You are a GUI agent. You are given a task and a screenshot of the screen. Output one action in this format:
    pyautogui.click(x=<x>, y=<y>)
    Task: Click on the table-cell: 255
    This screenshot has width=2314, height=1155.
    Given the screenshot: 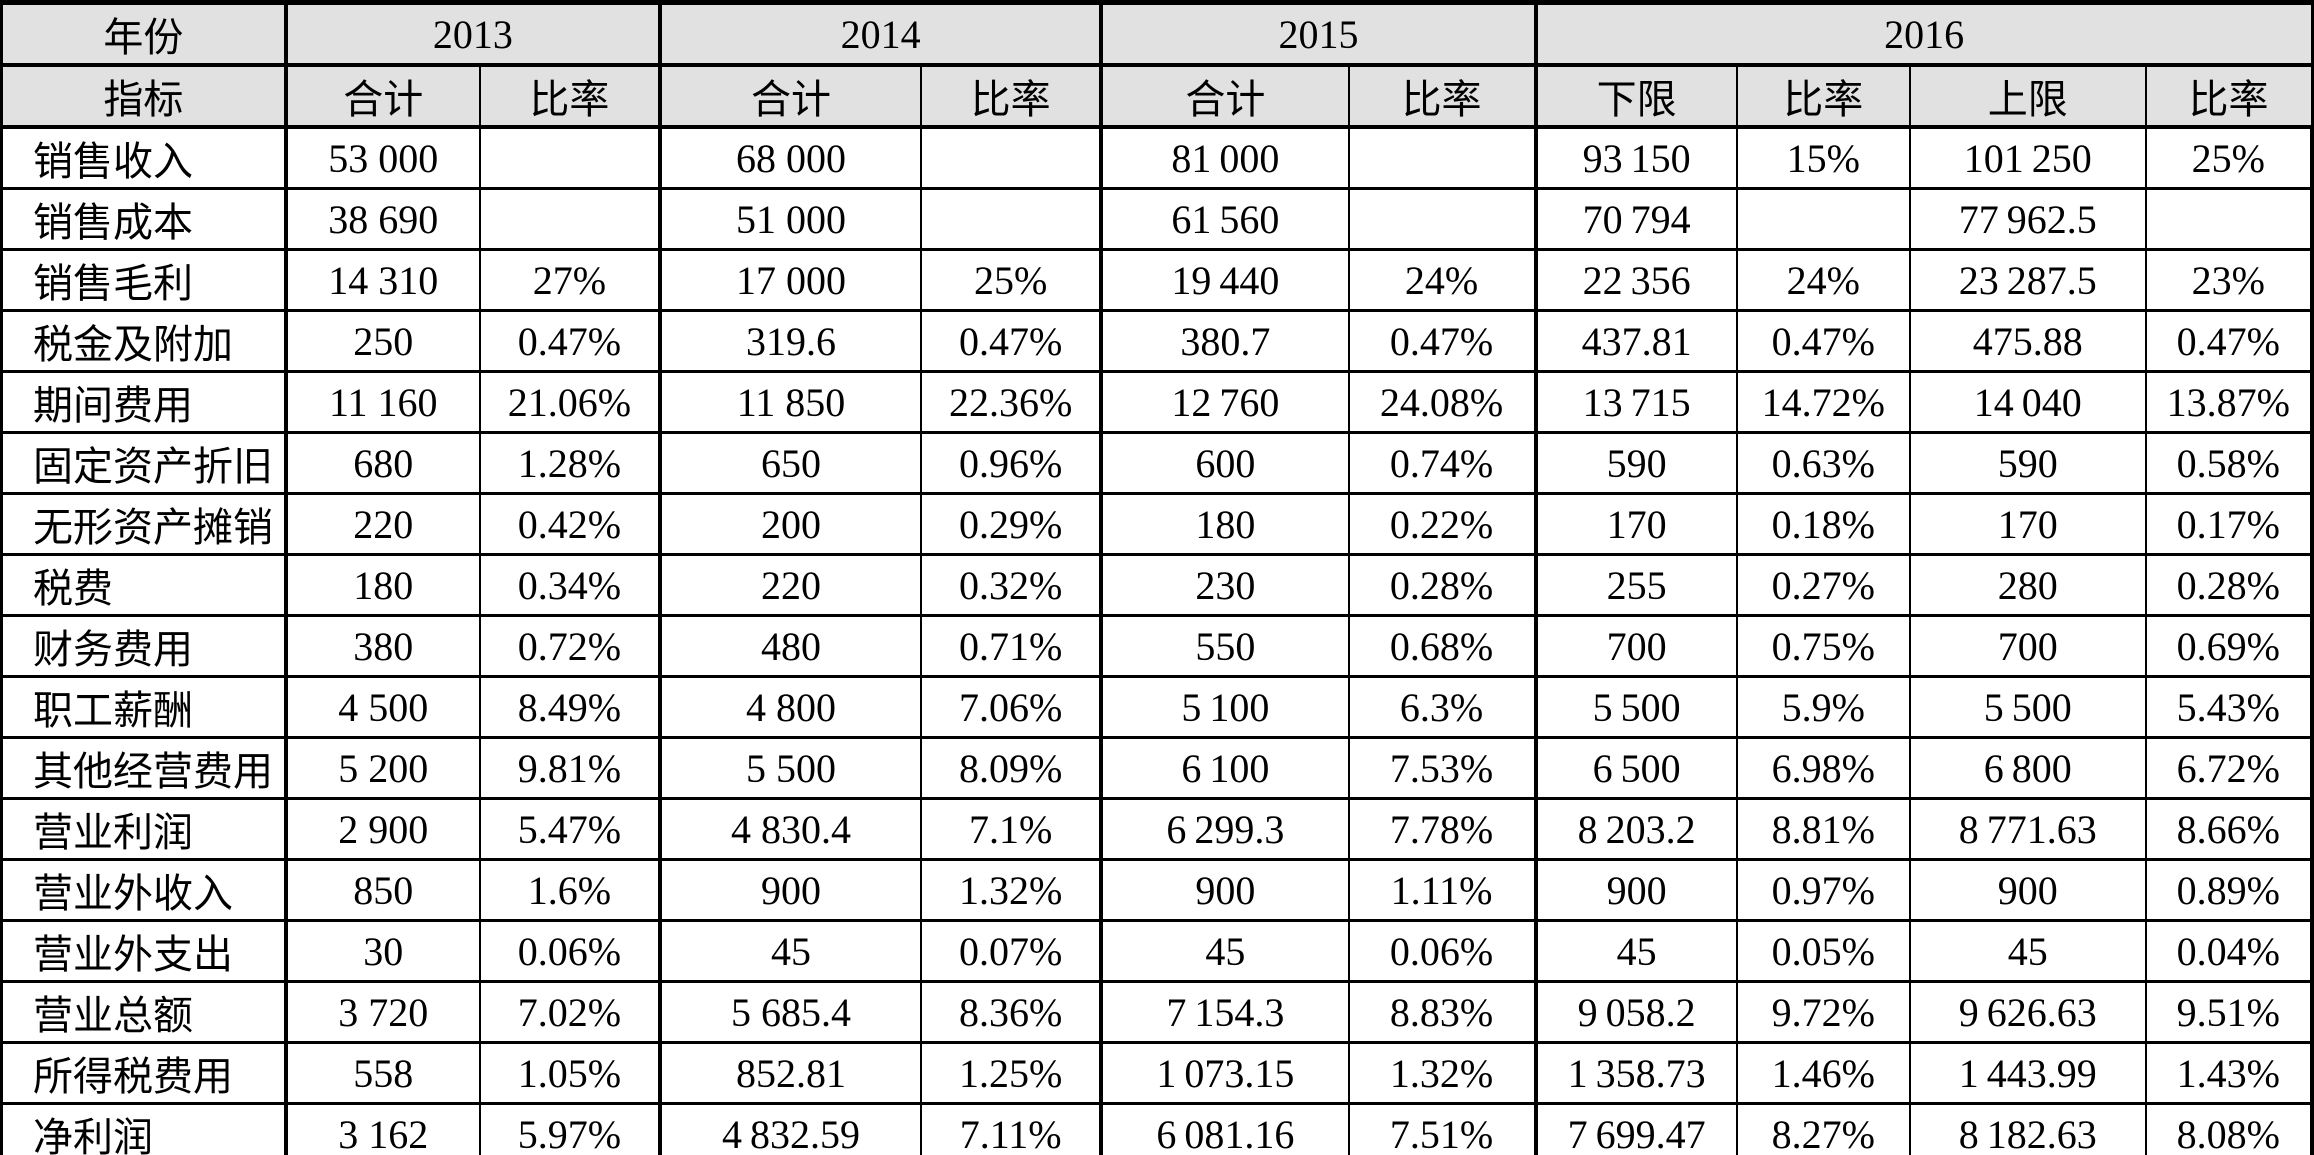 What is the action you would take?
    pyautogui.click(x=1636, y=585)
    